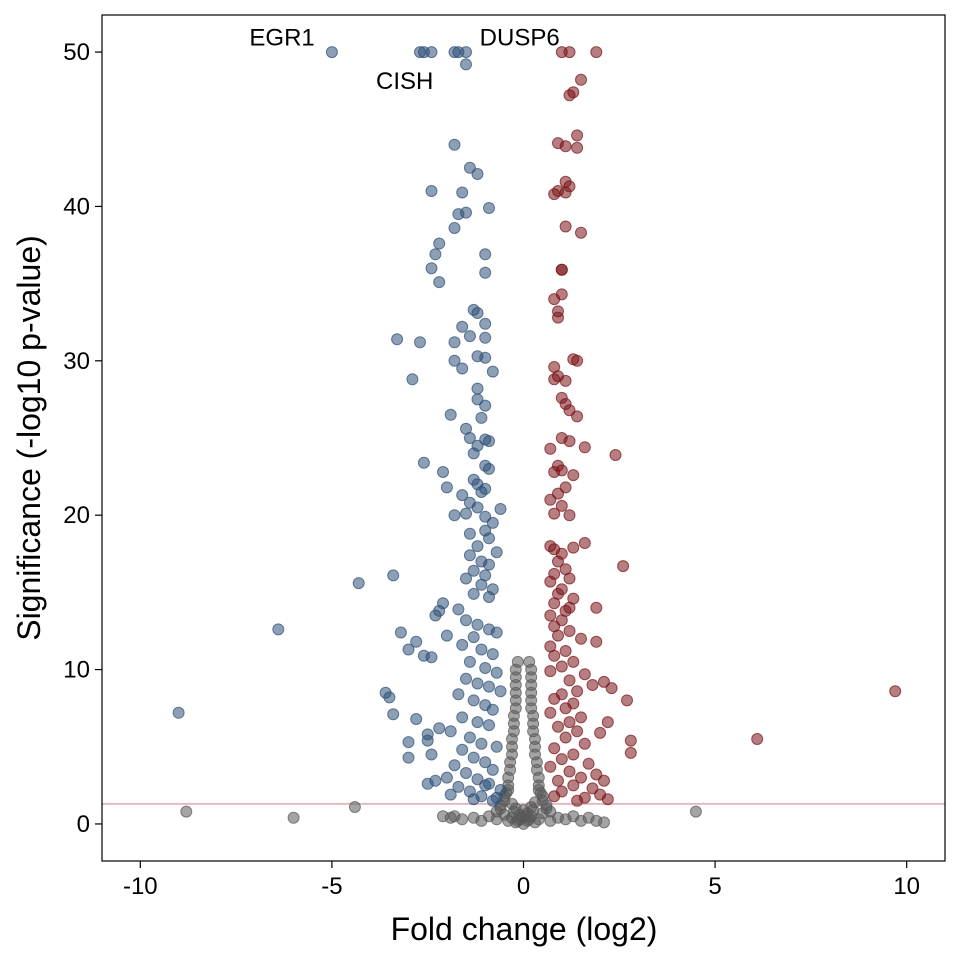 This screenshot has height=960, width=960. What do you see at coordinates (281, 38) in the screenshot?
I see `gene-label: EGR1` at bounding box center [281, 38].